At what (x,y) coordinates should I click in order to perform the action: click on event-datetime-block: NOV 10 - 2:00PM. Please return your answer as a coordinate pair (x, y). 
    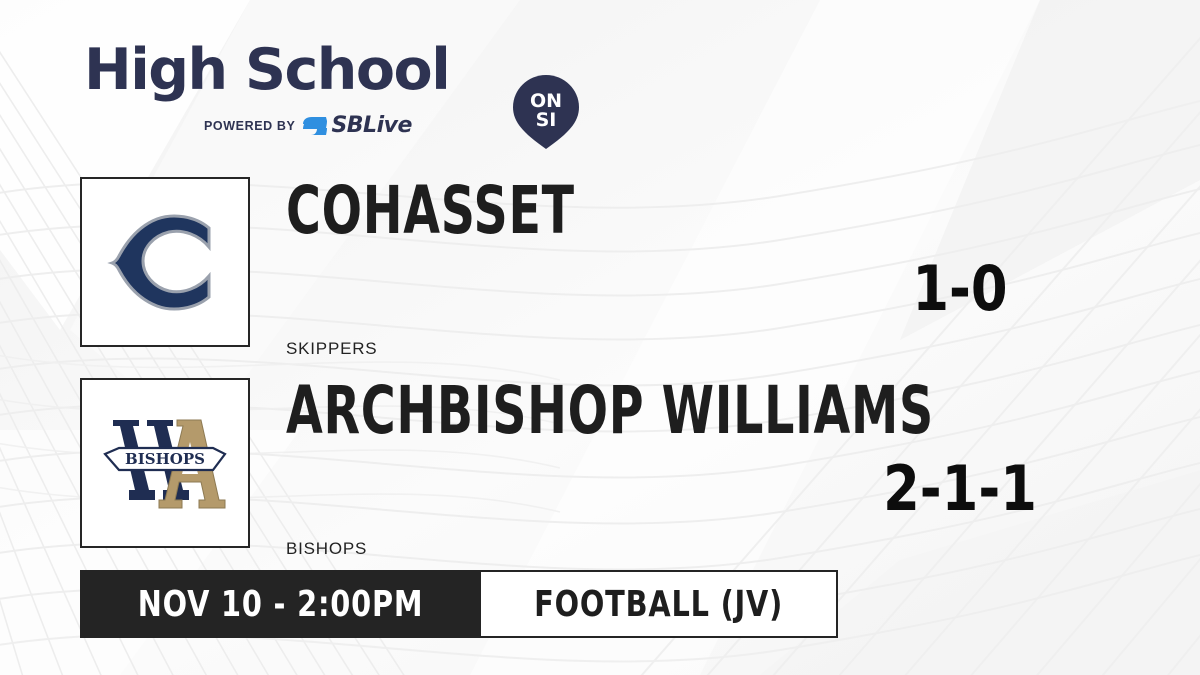
    Looking at the image, I should click on (281, 604).